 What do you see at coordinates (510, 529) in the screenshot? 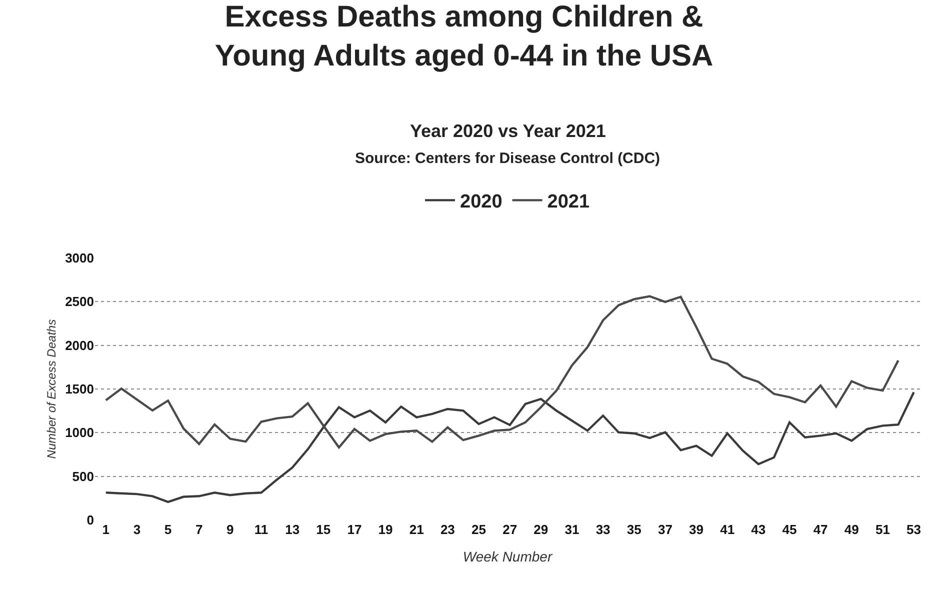
I see `x-tick-label: 27` at bounding box center [510, 529].